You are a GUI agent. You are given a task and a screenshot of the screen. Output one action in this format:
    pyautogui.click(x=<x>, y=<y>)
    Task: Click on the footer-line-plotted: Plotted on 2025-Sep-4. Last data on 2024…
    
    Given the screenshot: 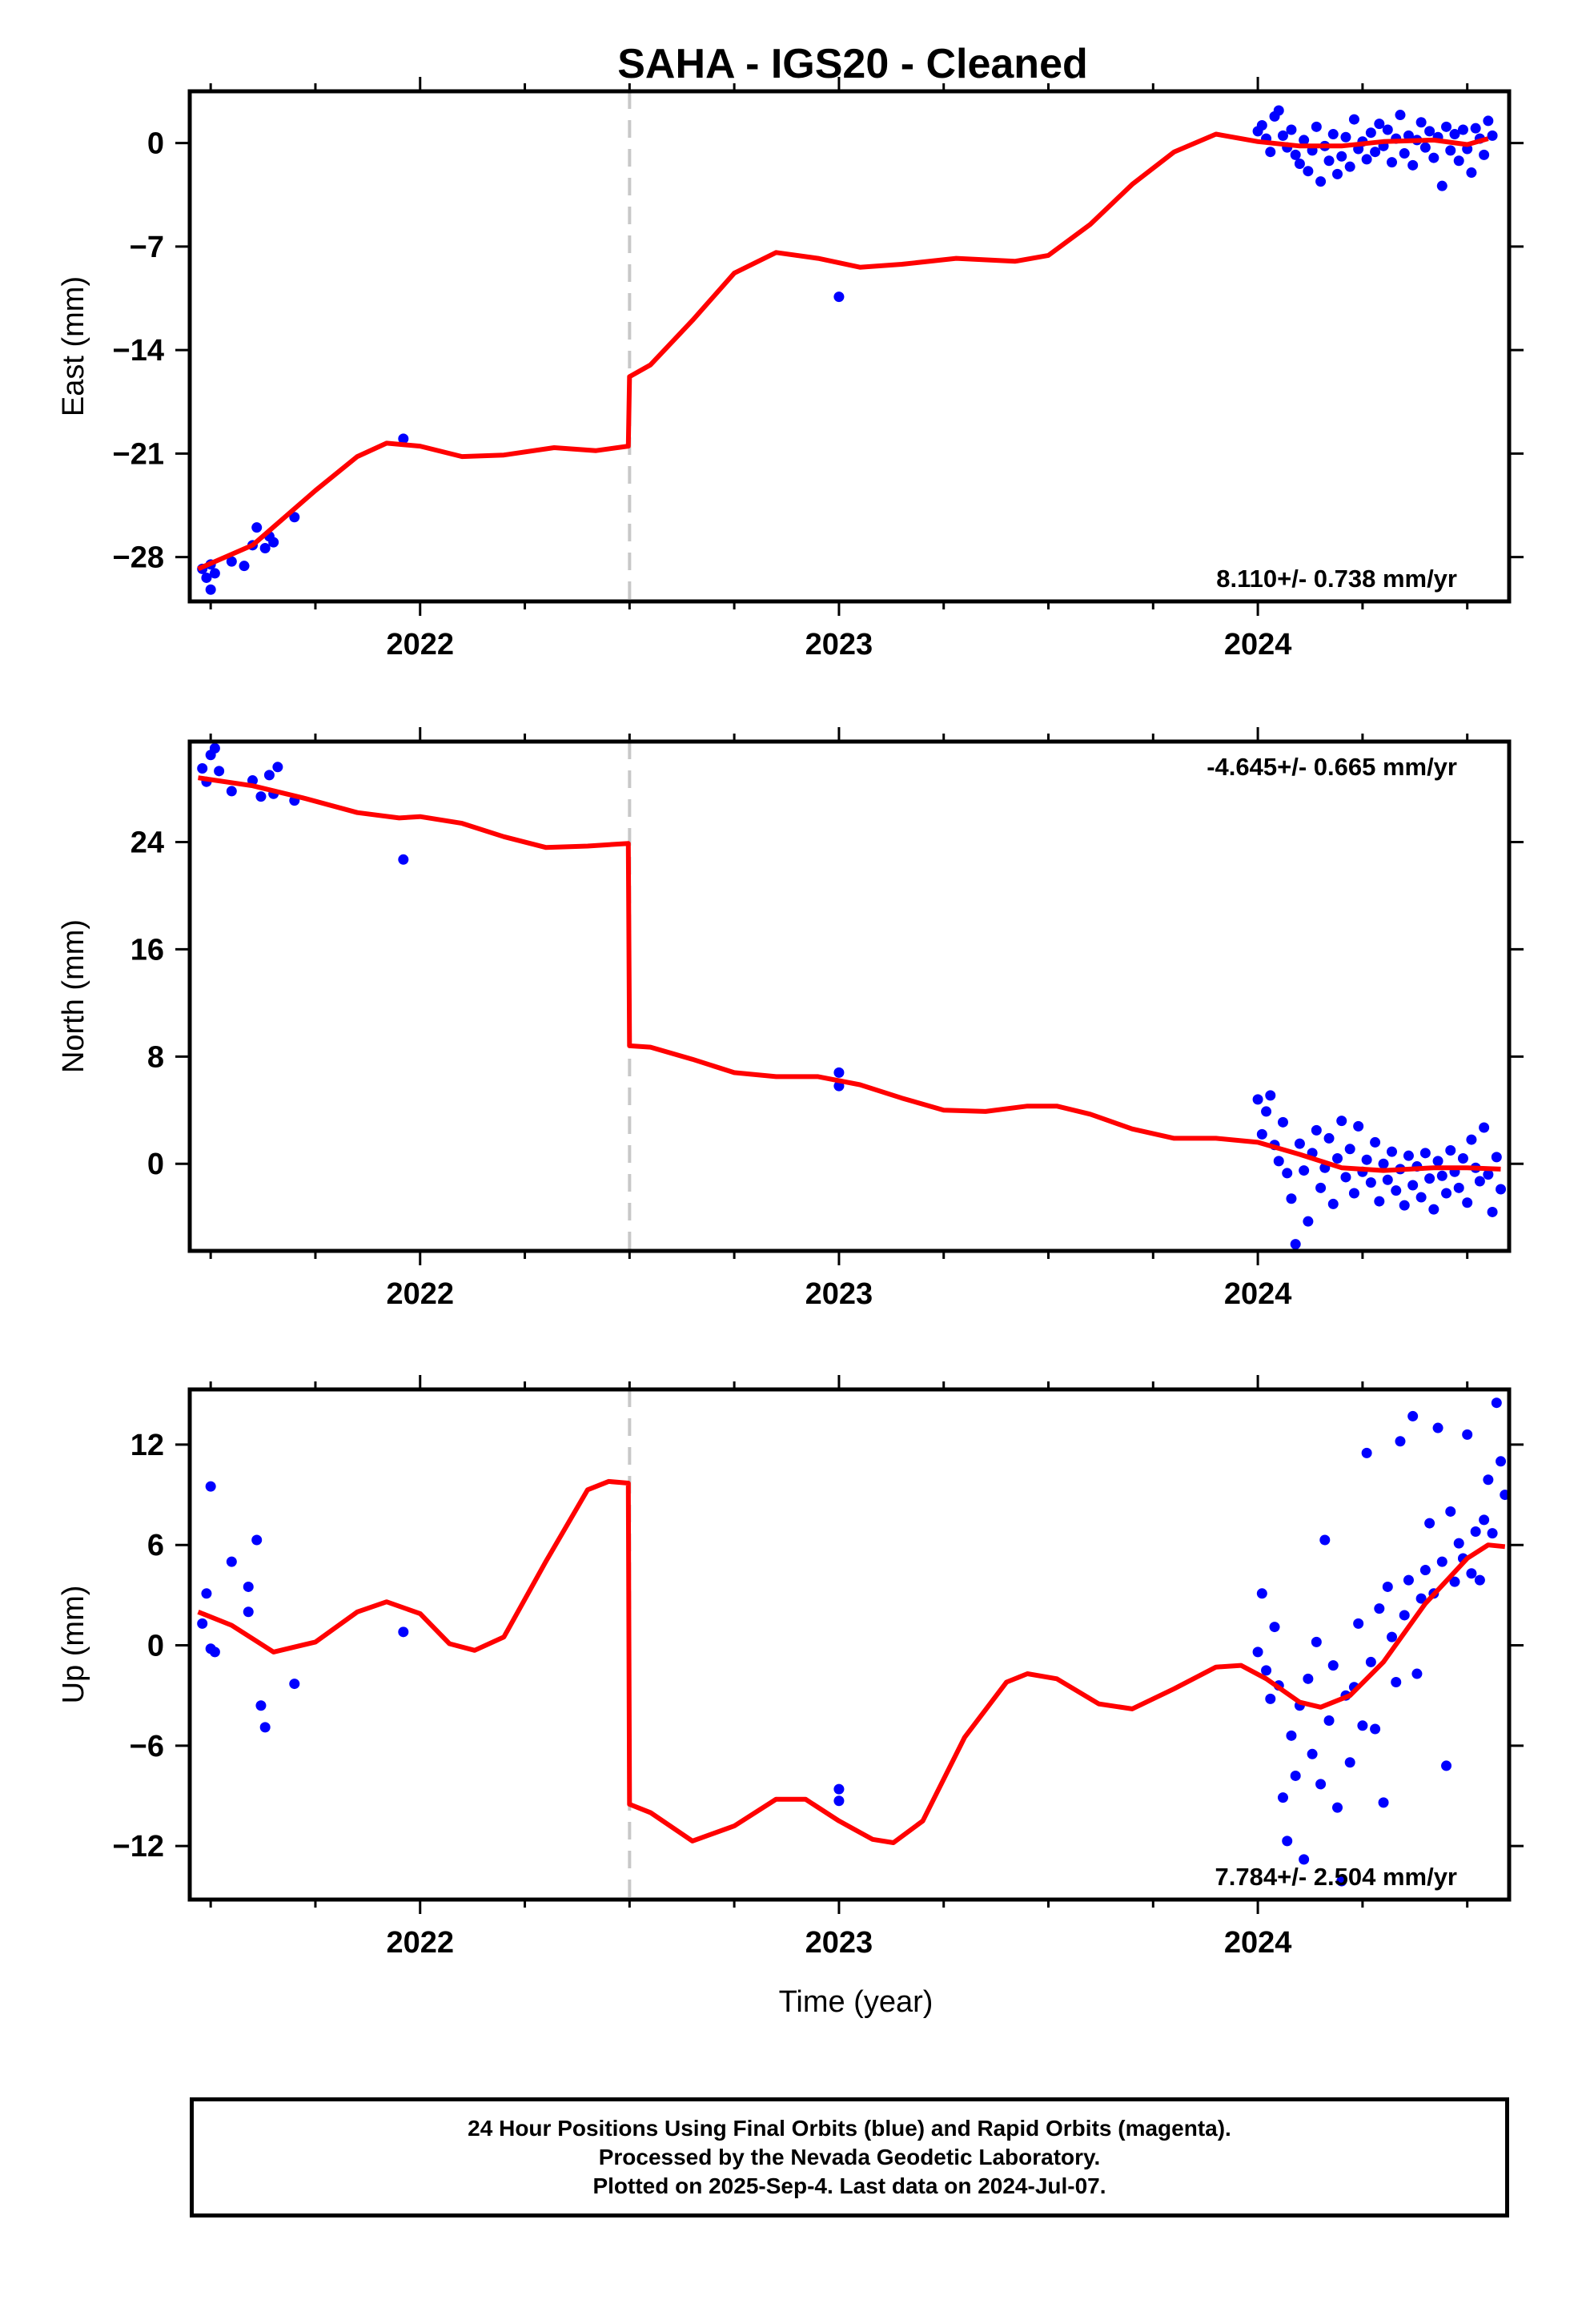 What is the action you would take?
    pyautogui.click(x=849, y=2185)
    